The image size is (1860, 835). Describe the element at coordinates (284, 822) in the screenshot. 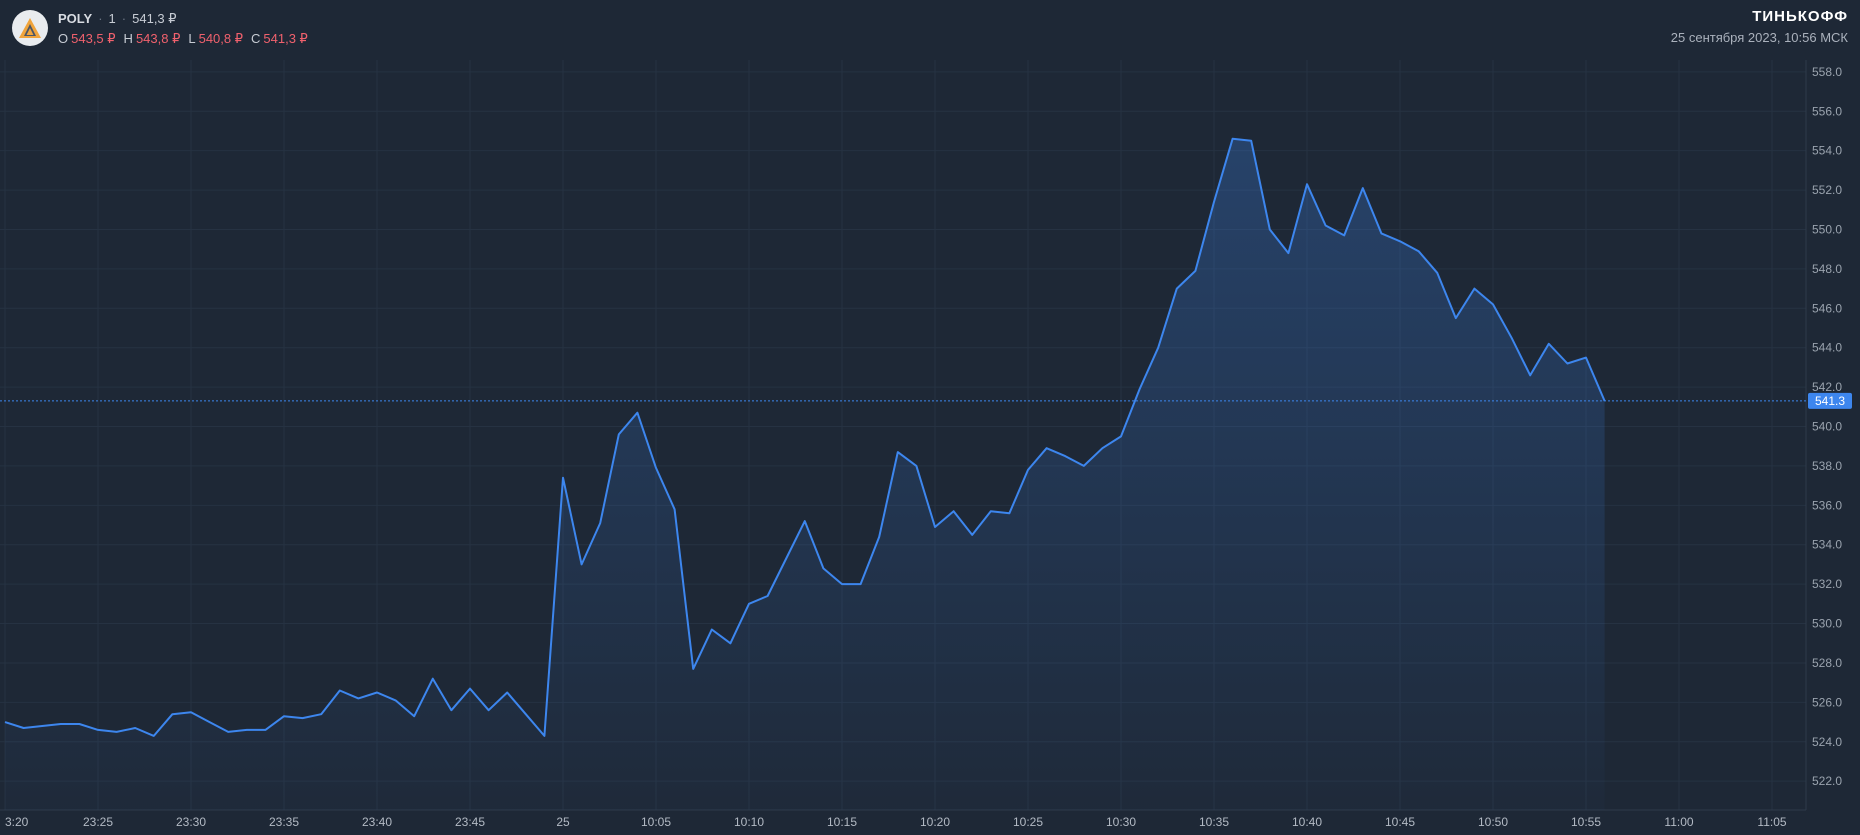

I see `x-tick-label: 23:35` at that location.